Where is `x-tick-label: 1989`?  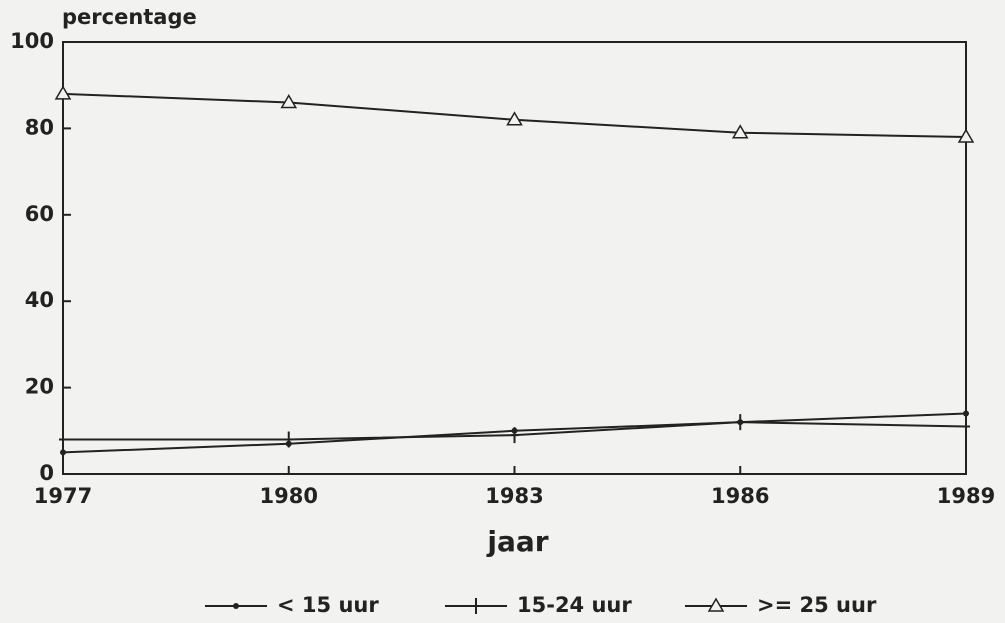
x-tick-label: 1989 is located at coordinates (966, 496).